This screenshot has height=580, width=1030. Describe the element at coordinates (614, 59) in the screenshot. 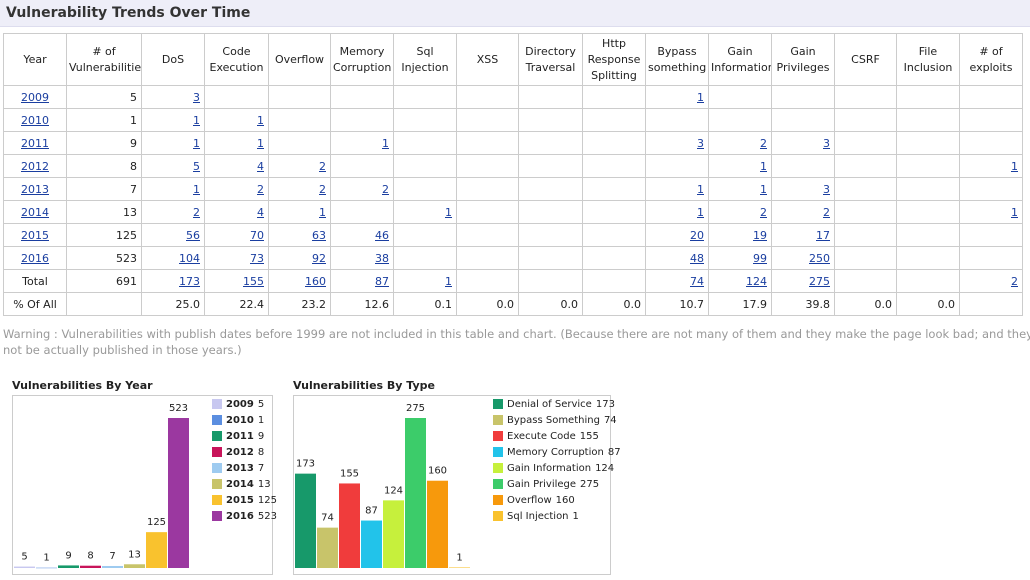

I see `column-header: Http Response Splitting` at that location.